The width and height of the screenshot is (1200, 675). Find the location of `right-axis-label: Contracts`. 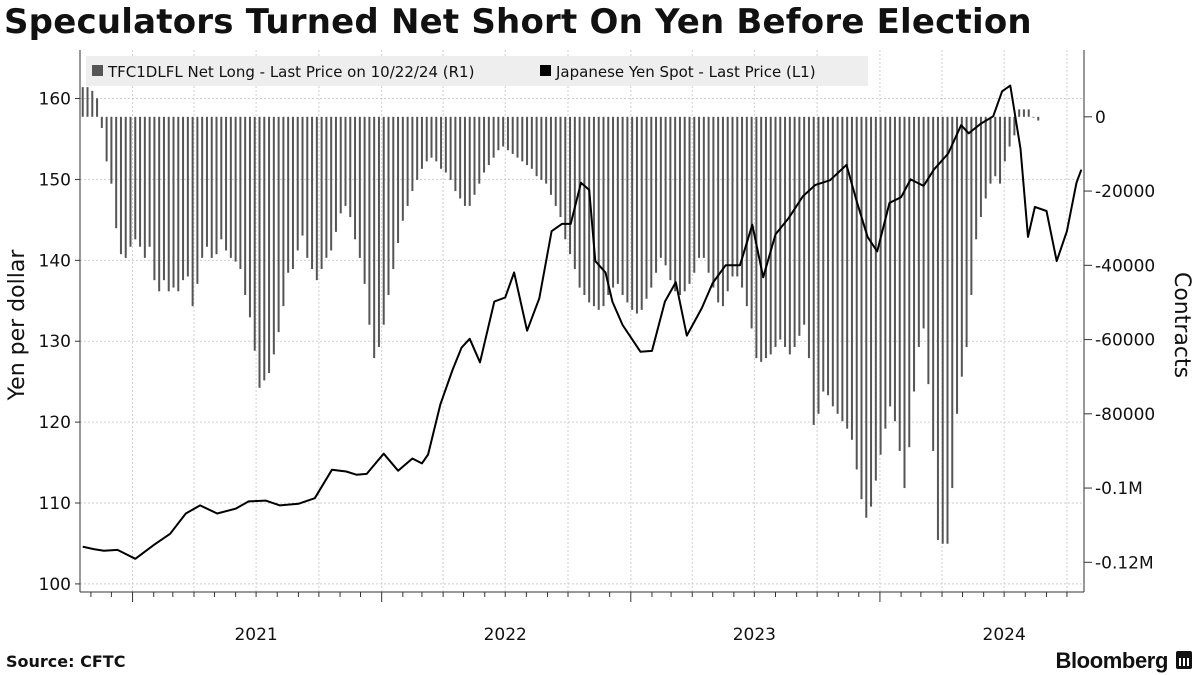

right-axis-label: Contracts is located at coordinates (1181, 325).